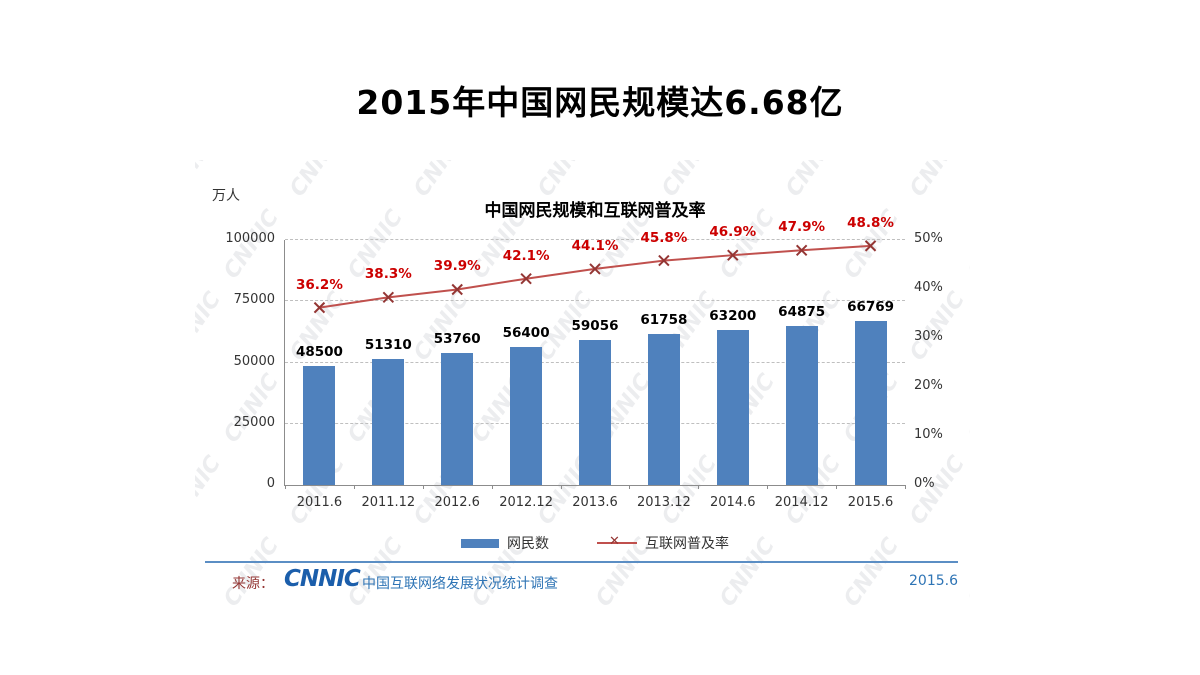 Image resolution: width=1200 pixels, height=675 pixels. Describe the element at coordinates (457, 266) in the screenshot. I see `line-value-label: 39.9%` at that location.